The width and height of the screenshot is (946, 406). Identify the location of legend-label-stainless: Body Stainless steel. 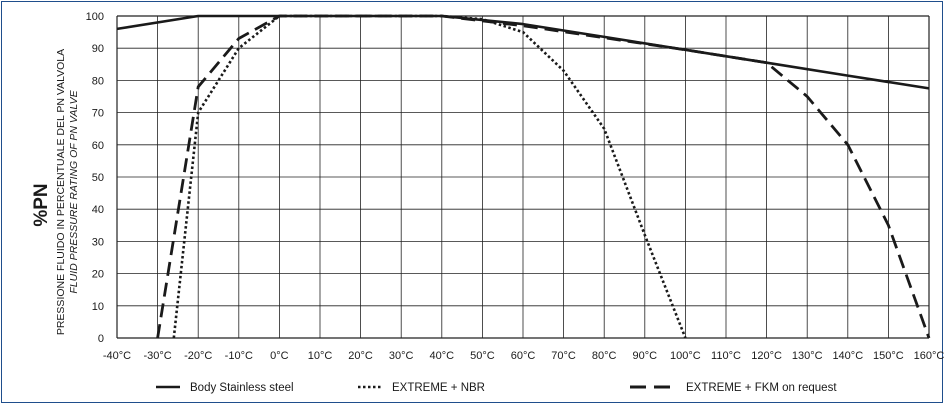
(242, 388).